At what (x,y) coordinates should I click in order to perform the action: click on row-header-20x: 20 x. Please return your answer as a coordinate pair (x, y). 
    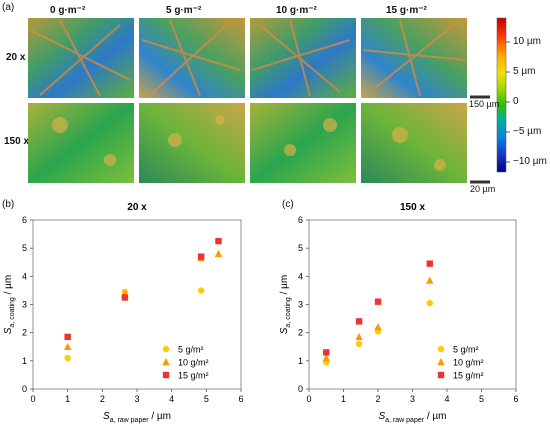
    Looking at the image, I should click on (16, 57).